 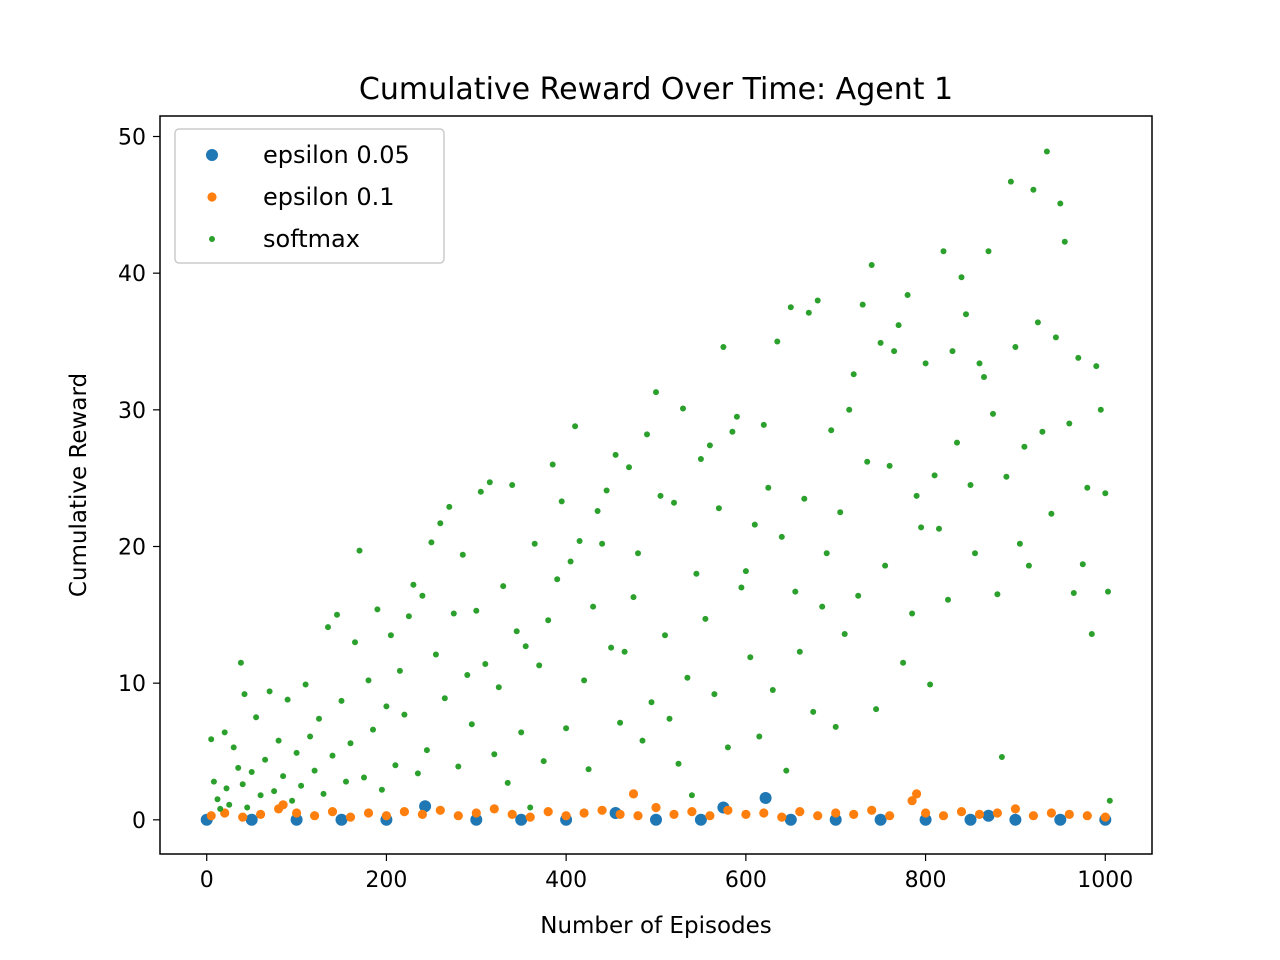 What do you see at coordinates (311, 239) in the screenshot?
I see `legend-label: softmax` at bounding box center [311, 239].